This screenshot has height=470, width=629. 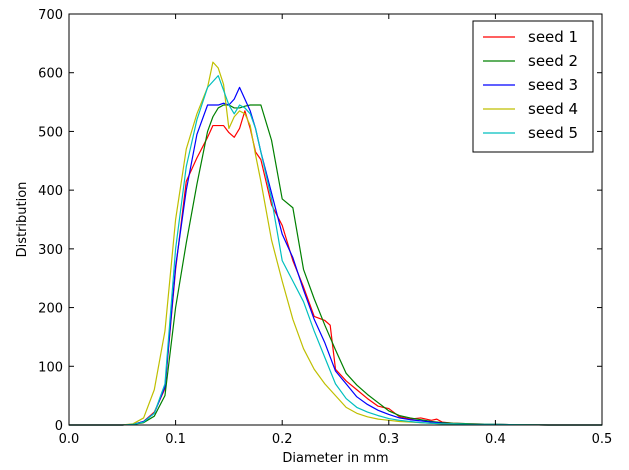 I want to click on x-axis-label: Diameter in mm, so click(x=335, y=458).